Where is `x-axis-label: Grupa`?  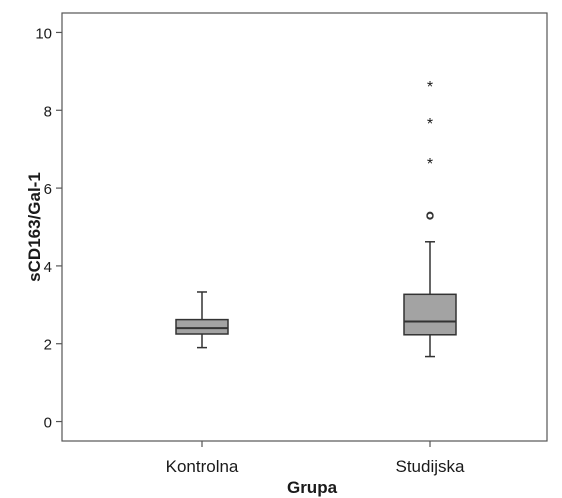
x-axis-label: Grupa is located at coordinates (312, 487).